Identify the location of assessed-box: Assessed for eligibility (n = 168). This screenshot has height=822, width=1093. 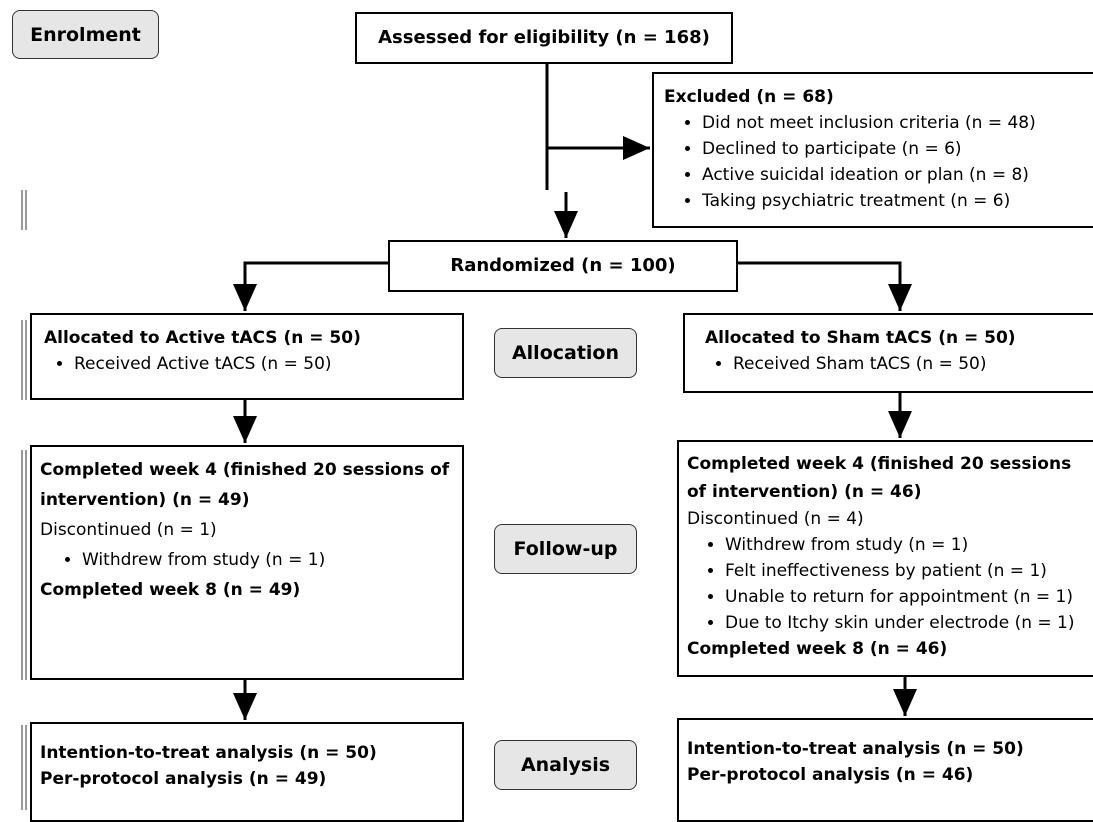
(544, 38).